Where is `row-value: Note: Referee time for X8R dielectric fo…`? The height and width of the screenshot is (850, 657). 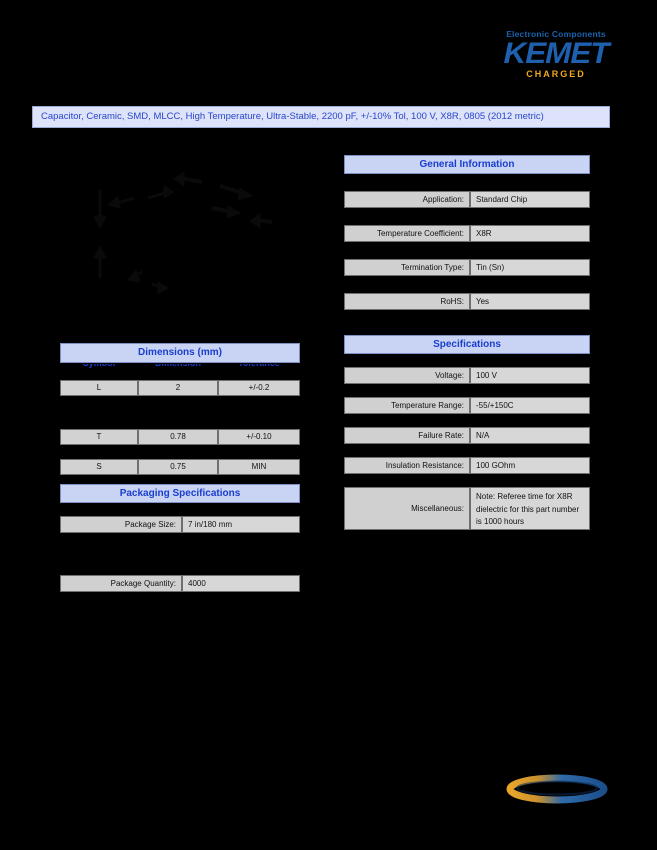 row-value: Note: Referee time for X8R dielectric fo… is located at coordinates (530, 508).